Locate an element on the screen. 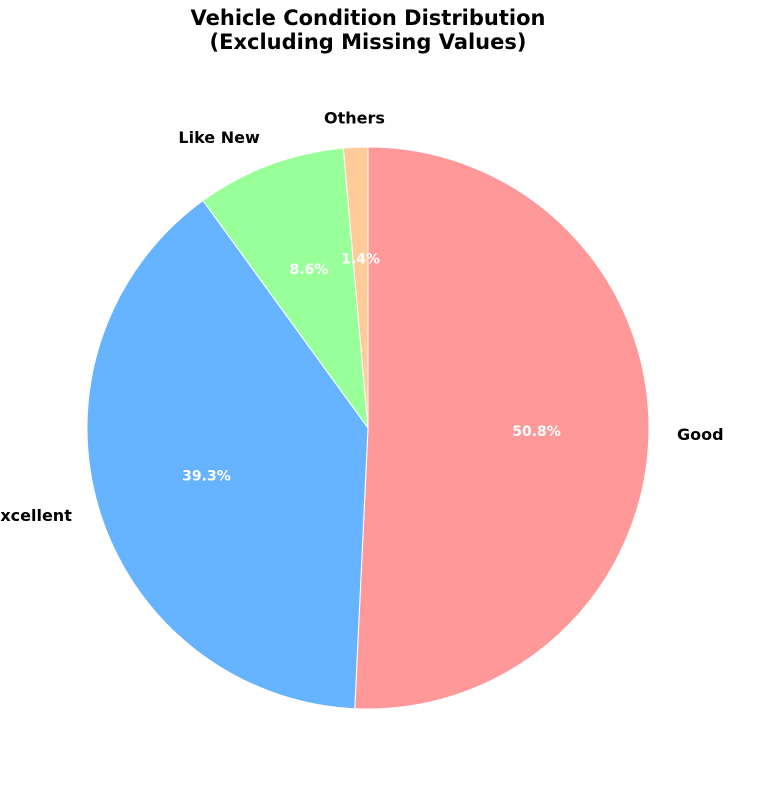 This screenshot has width=760, height=790. pie-slice-others is located at coordinates (355, 287).